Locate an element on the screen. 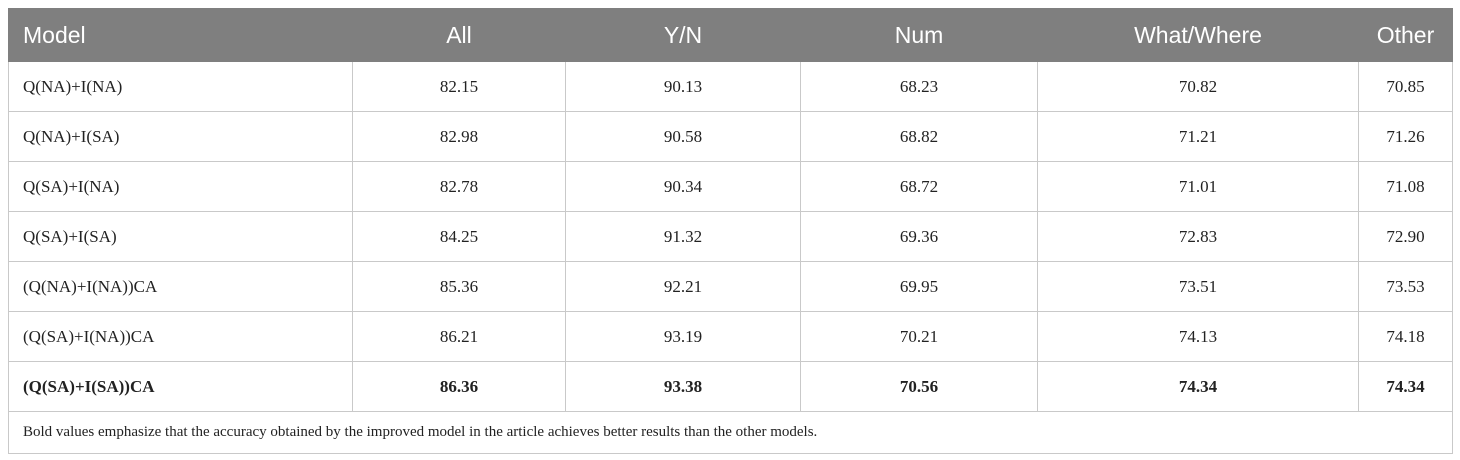 The image size is (1460, 460). value-cell: 71.26 is located at coordinates (1405, 136).